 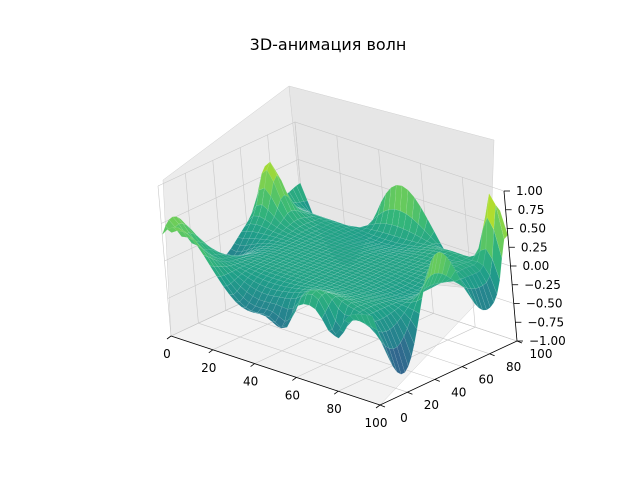 I want to click on y-tick-label: 0, so click(x=404, y=418).